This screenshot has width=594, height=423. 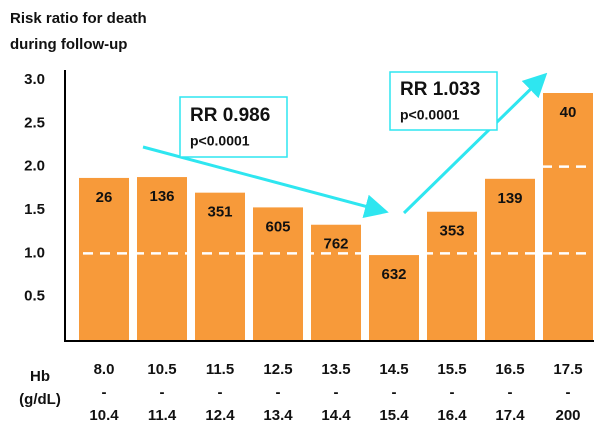 What do you see at coordinates (104, 415) in the screenshot?
I see `x-tick-label: 10.4` at bounding box center [104, 415].